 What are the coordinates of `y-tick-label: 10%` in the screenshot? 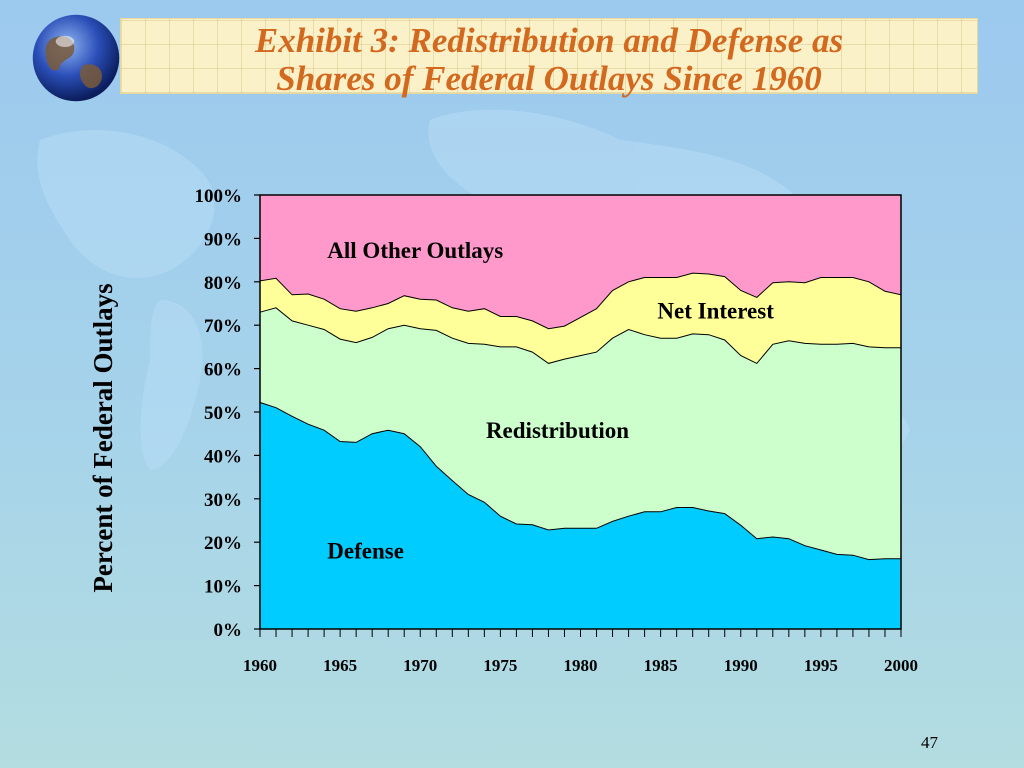 It's located at (223, 587).